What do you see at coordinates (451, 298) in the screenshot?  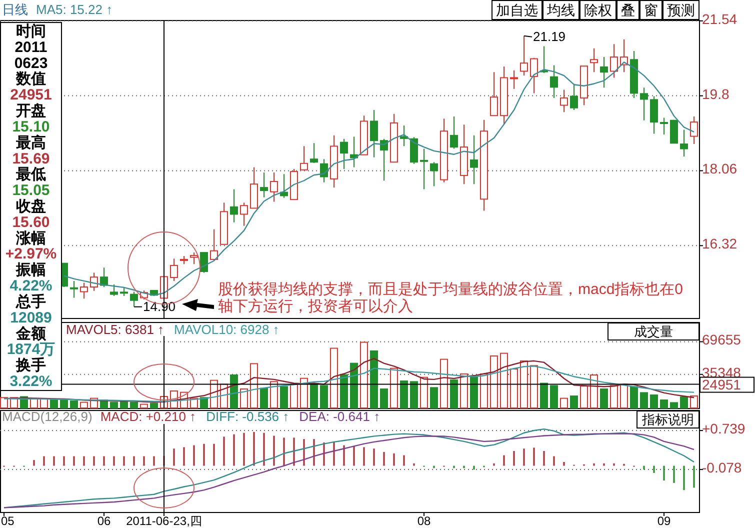 I see `annotation: 股价获得均线的支撑，而且是处于均量线的波谷位置，macd指标也在0轴下方运行，投资者可以介入` at bounding box center [451, 298].